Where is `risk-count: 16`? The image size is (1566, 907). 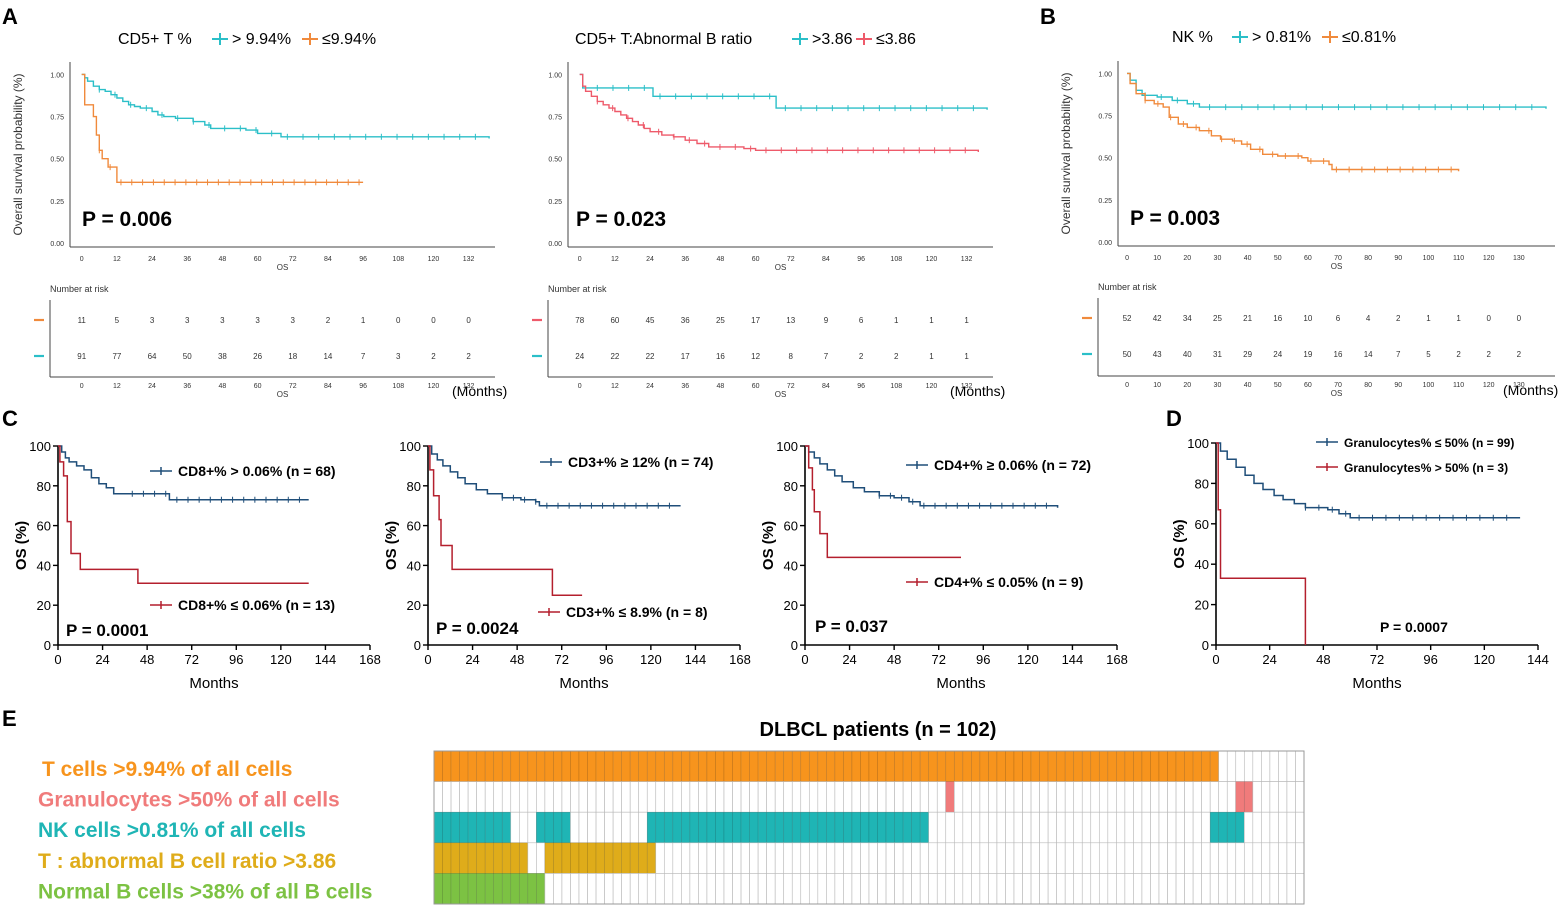
risk-count: 16 is located at coordinates (720, 356).